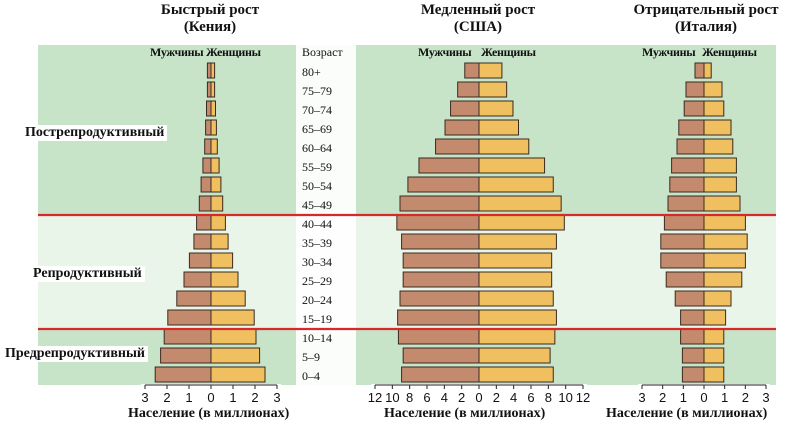 The image size is (796, 433). I want to click on age-label: 80+, so click(311, 72).